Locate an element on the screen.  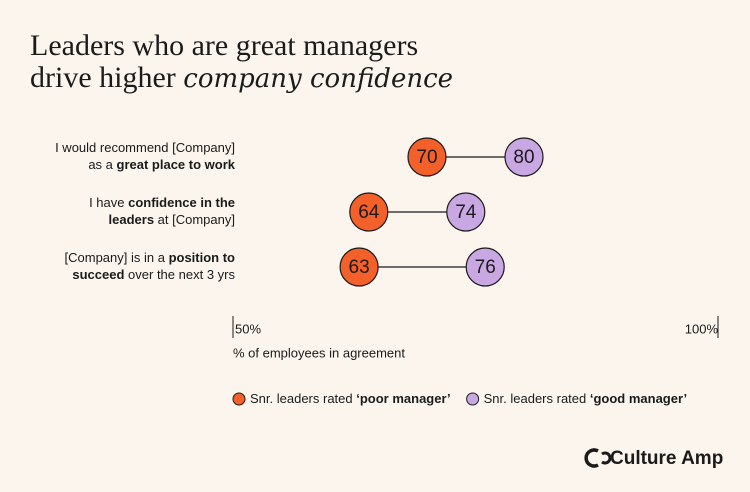
chart-title: drive higher company confidence is located at coordinates (241, 77).